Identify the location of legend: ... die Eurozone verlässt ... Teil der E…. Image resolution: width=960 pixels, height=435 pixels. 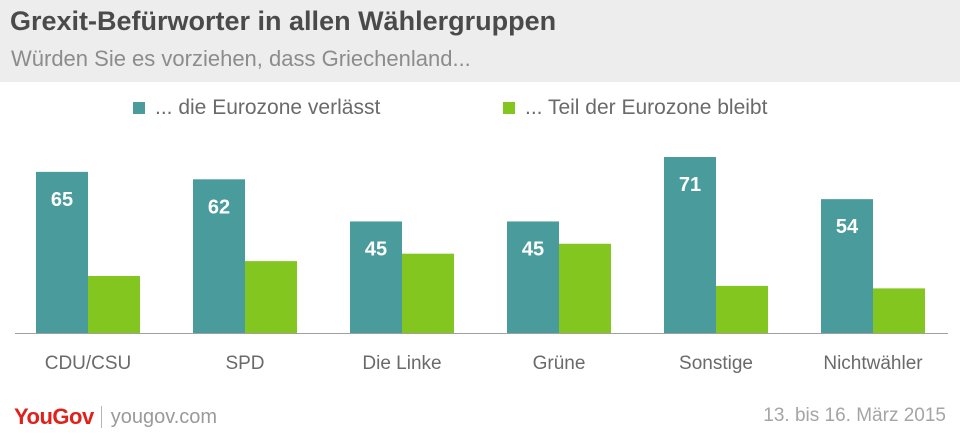
(480, 111).